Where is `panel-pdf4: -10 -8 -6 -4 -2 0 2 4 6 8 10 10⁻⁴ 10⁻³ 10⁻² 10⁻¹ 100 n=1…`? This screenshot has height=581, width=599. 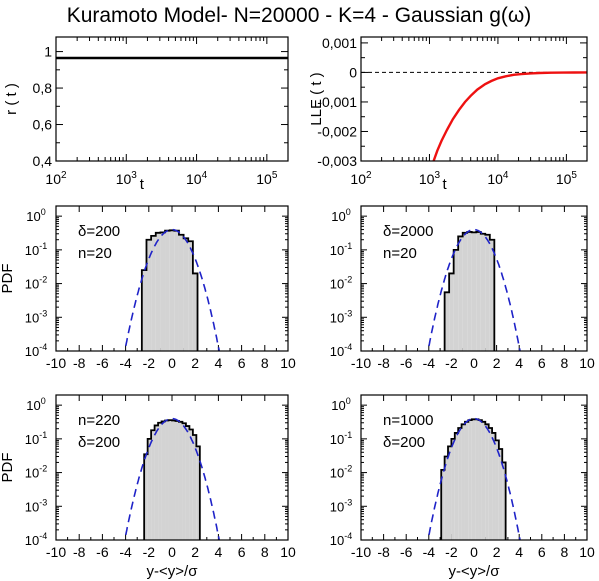
panel-pdf4: -10 -8 -6 -4 -2 0 2 4 6 8 10 10⁻⁴ 10⁻³ 10⁻² 10⁻¹ 100 n=1… is located at coordinates (462, 487).